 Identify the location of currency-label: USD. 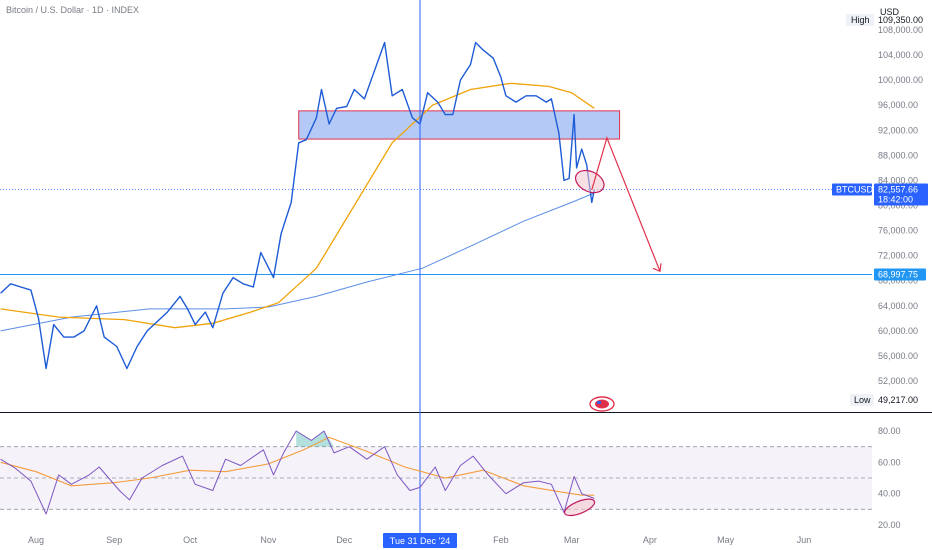
(890, 12).